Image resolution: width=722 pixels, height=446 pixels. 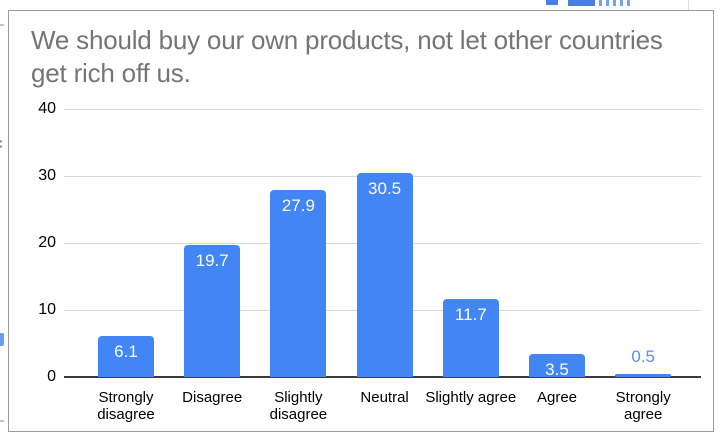 What do you see at coordinates (47, 309) in the screenshot?
I see `y-axis-tick-label: 10` at bounding box center [47, 309].